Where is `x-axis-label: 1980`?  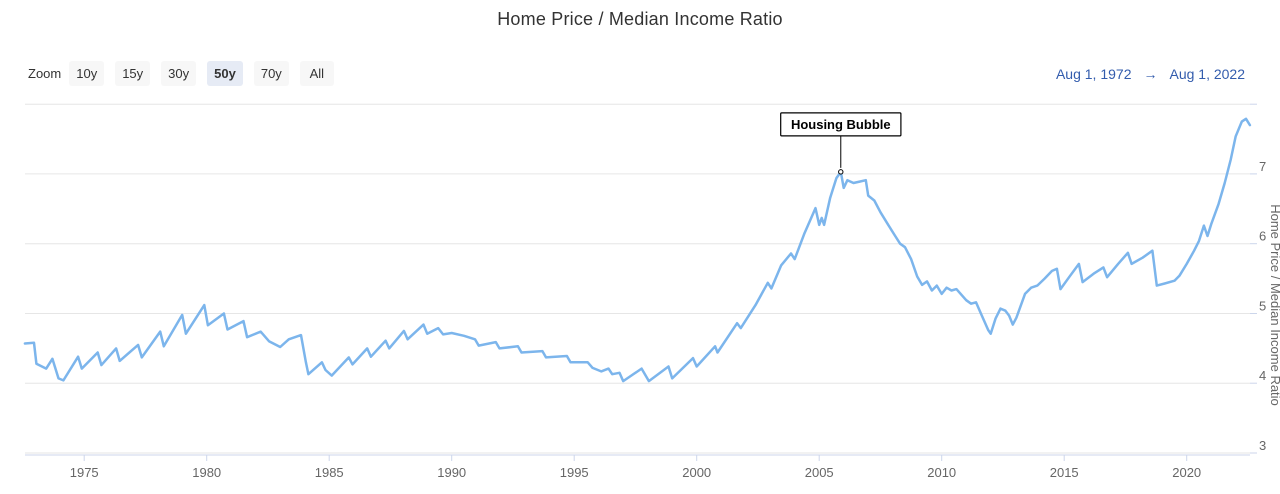
x-axis-label: 1980 is located at coordinates (206, 472).